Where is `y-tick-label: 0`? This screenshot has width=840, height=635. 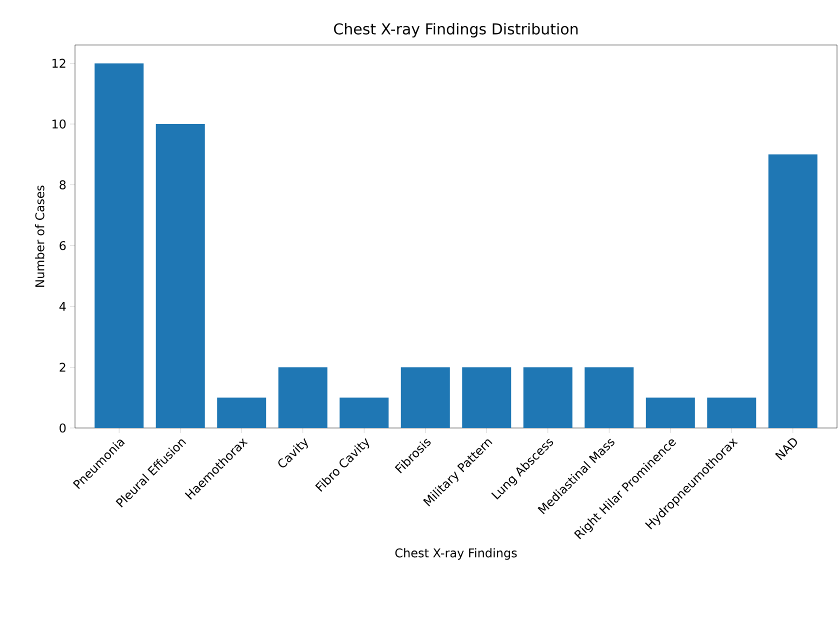
y-tick-label: 0 is located at coordinates (63, 428).